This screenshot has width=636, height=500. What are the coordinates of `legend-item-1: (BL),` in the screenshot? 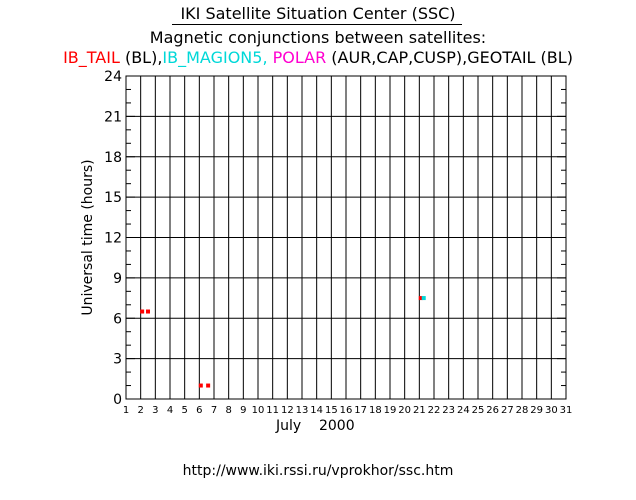 It's located at (141, 57).